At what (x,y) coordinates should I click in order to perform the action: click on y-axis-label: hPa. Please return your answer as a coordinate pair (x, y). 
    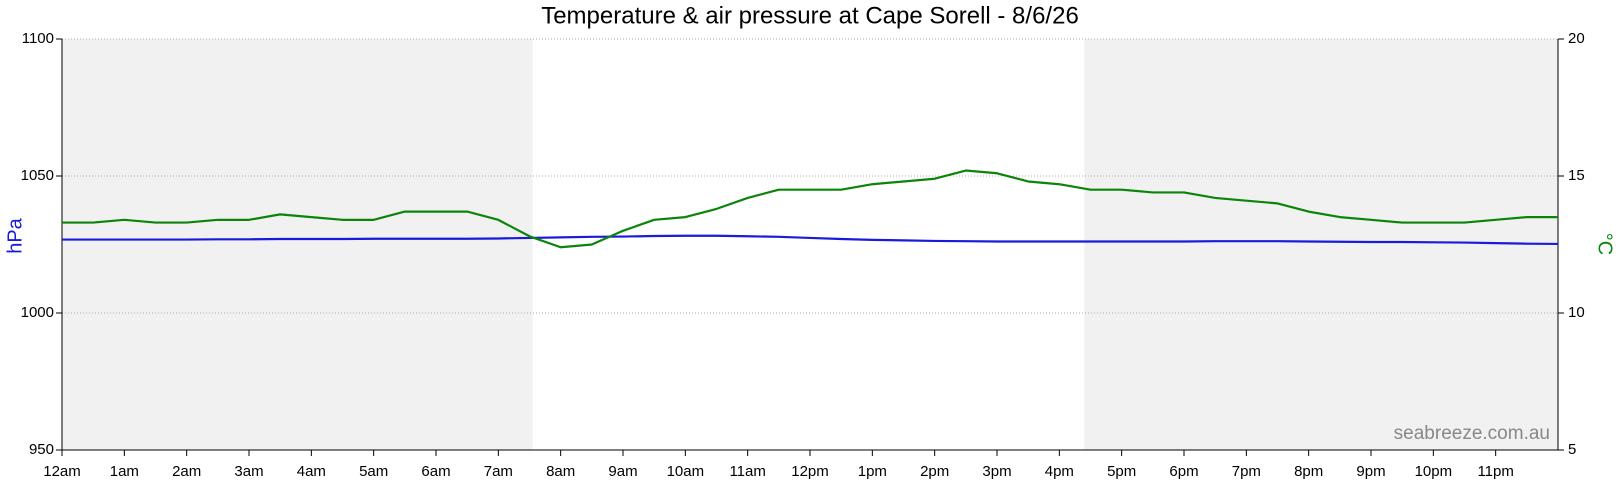
    Looking at the image, I should click on (15, 235).